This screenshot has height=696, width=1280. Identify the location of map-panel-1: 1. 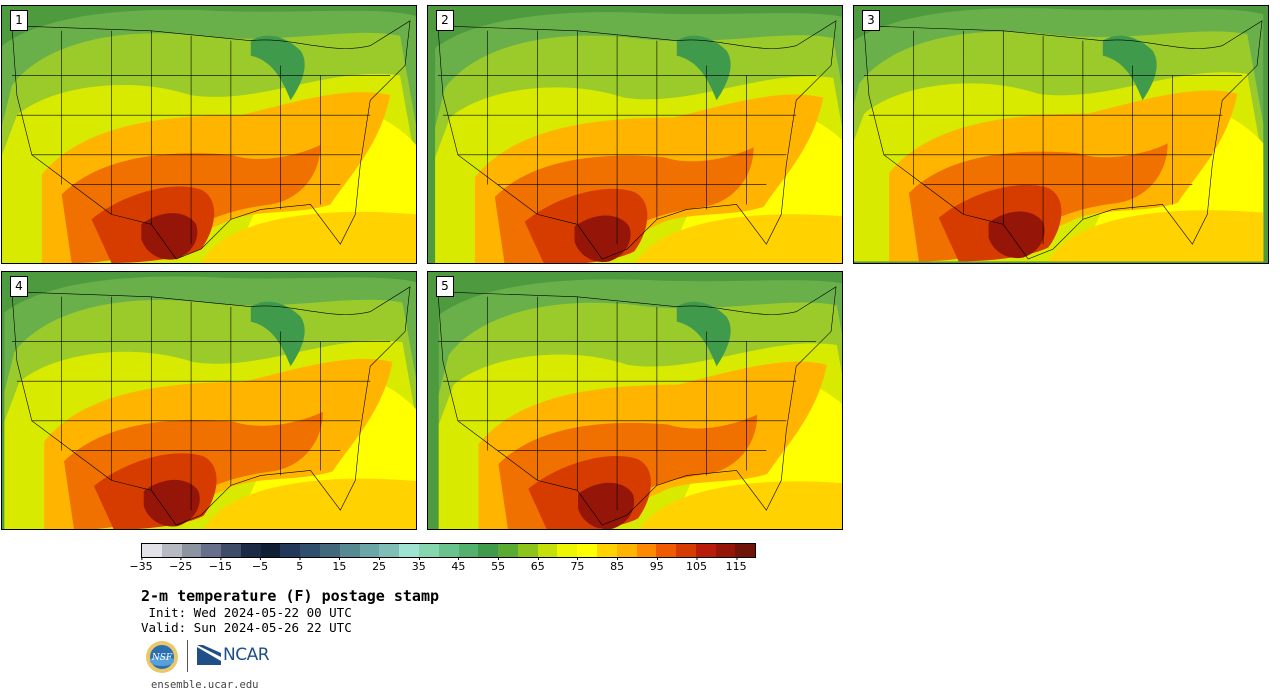
(209, 134).